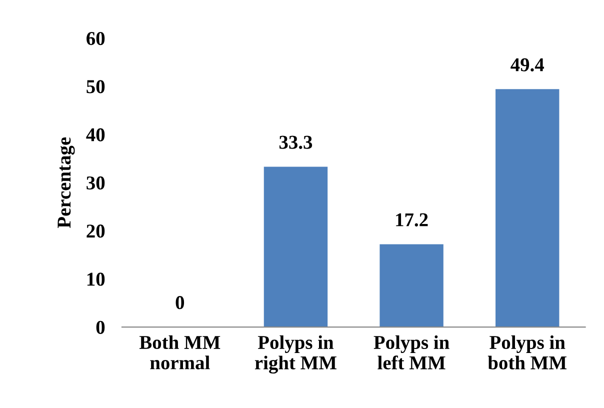 The image size is (604, 408). What do you see at coordinates (412, 219) in the screenshot?
I see `data-label: 17.2` at bounding box center [412, 219].